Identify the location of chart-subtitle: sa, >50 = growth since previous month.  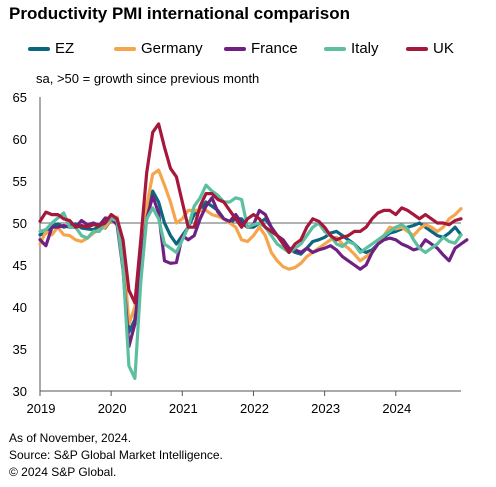
(148, 78).